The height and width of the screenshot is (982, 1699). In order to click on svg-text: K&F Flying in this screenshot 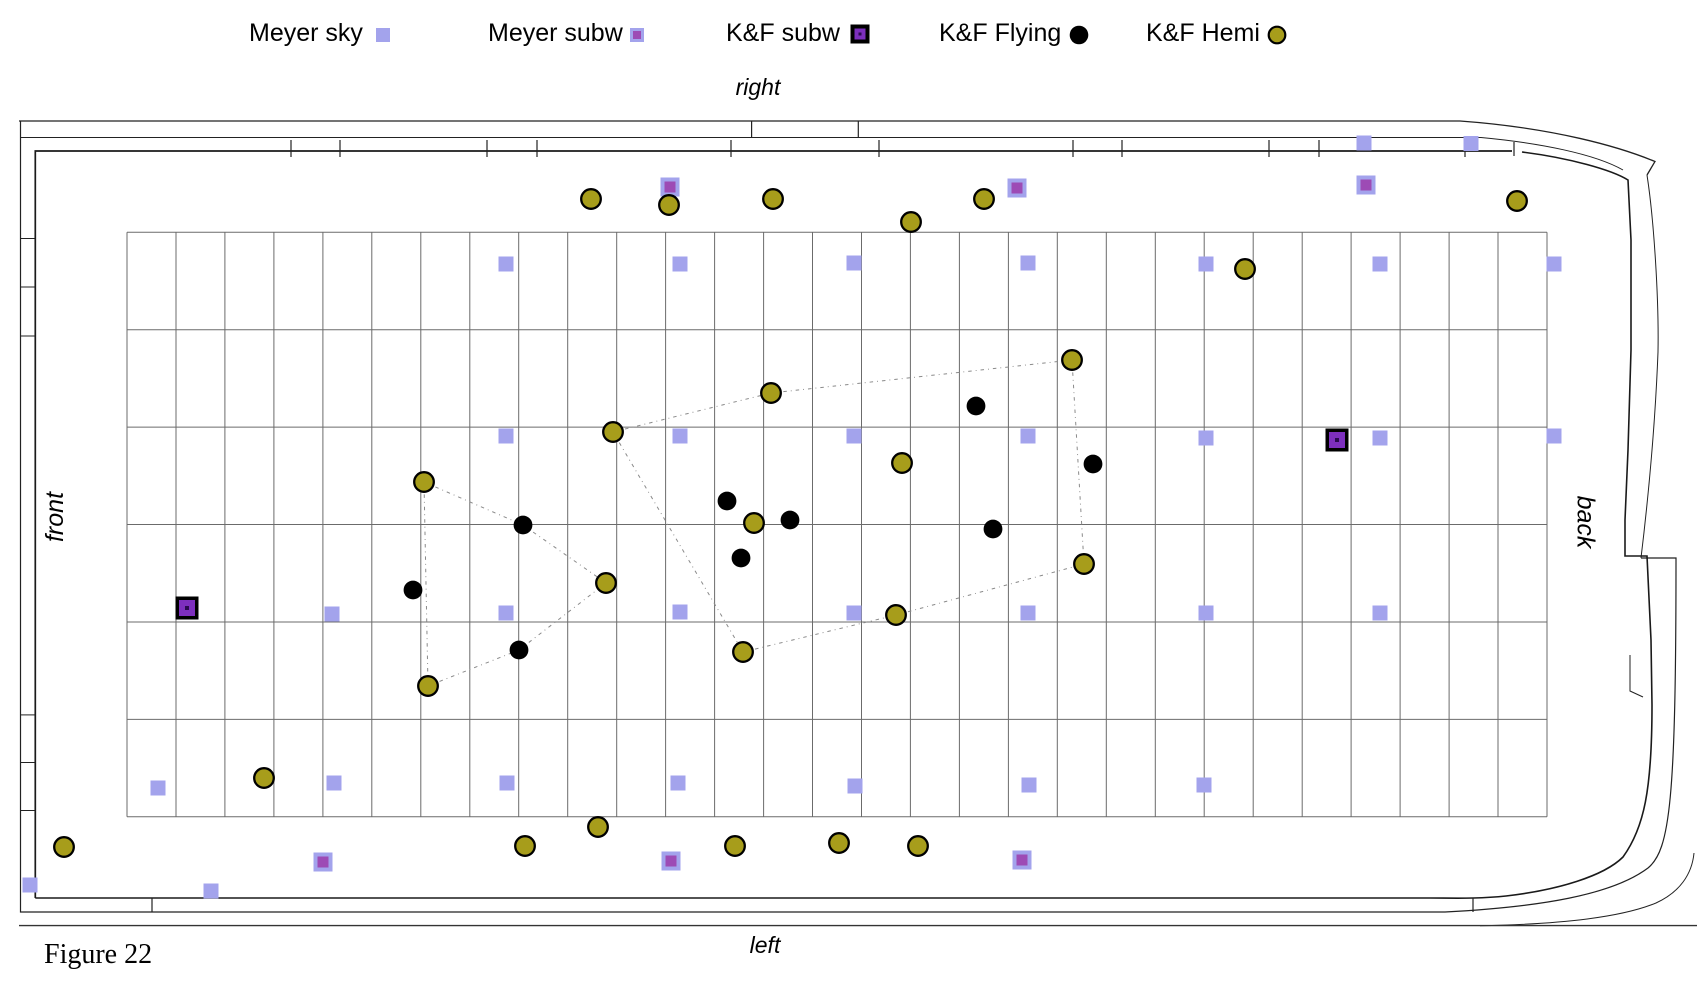, I will do `click(1000, 33)`.